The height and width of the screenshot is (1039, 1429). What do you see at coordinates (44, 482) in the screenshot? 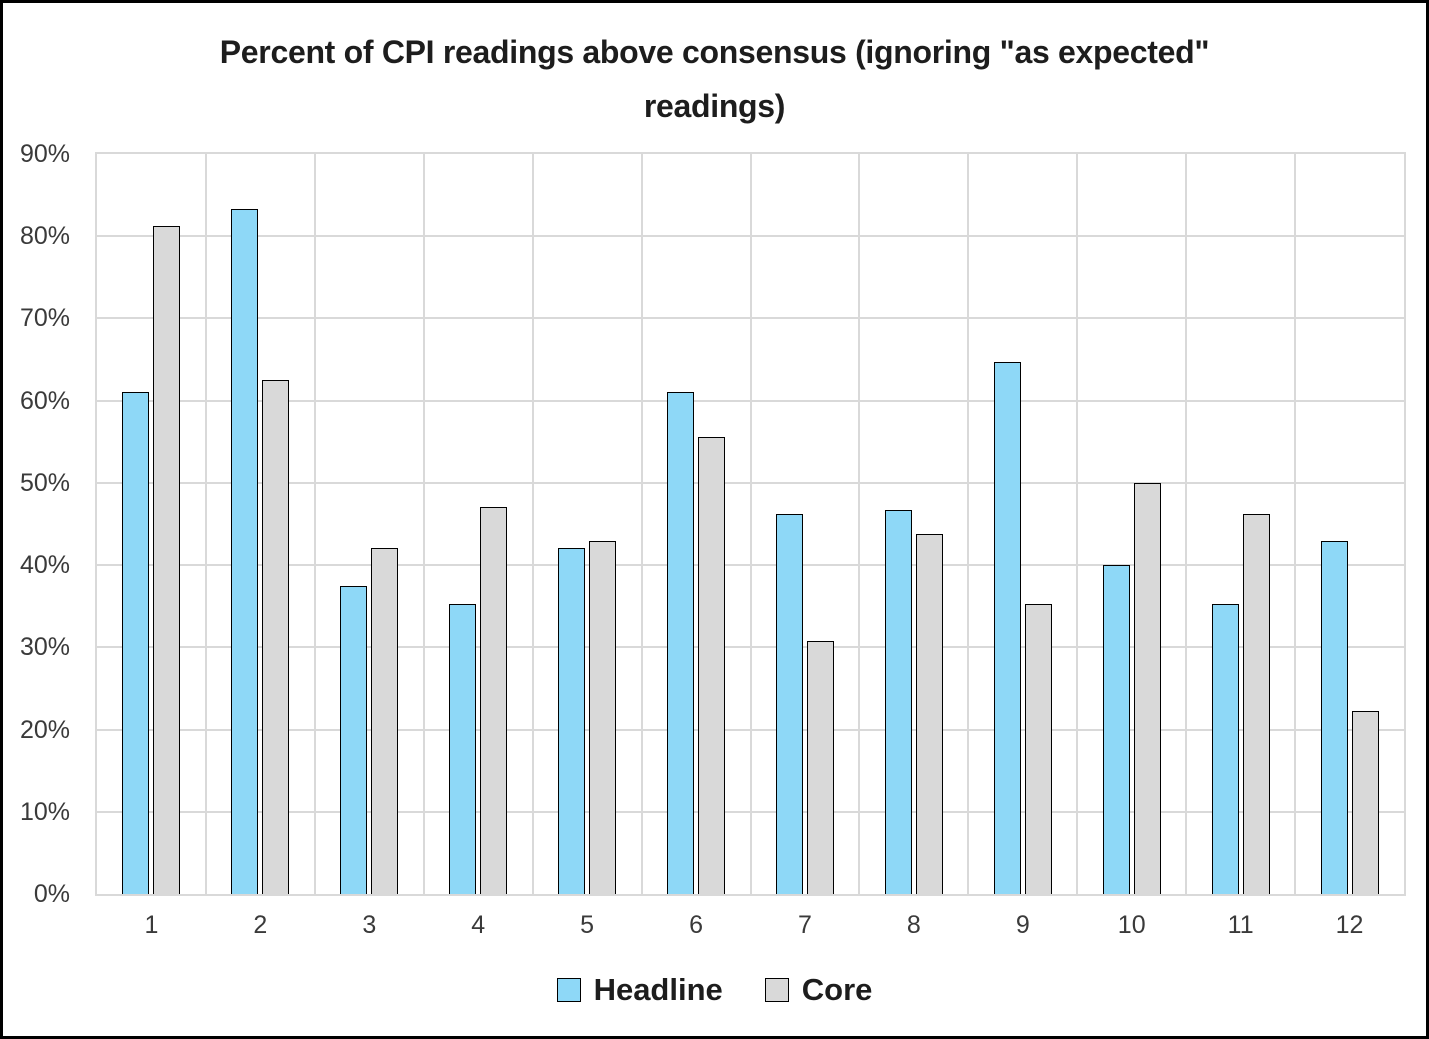
I see `y-tick-label-50: 50%` at bounding box center [44, 482].